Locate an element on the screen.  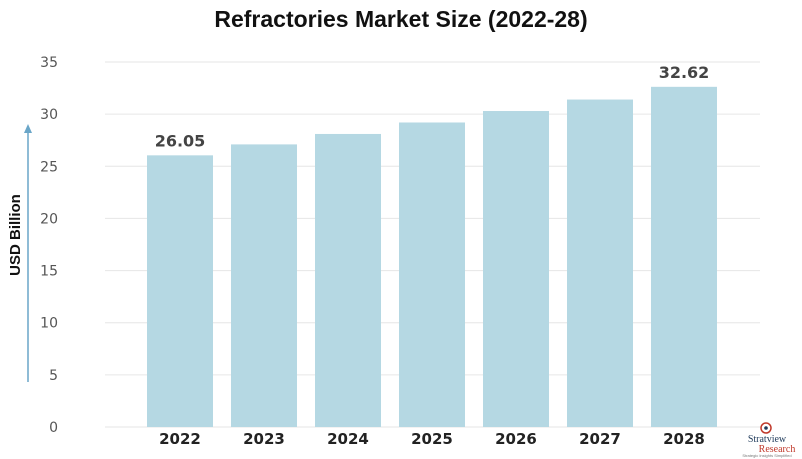
bar-2026 is located at coordinates (516, 269).